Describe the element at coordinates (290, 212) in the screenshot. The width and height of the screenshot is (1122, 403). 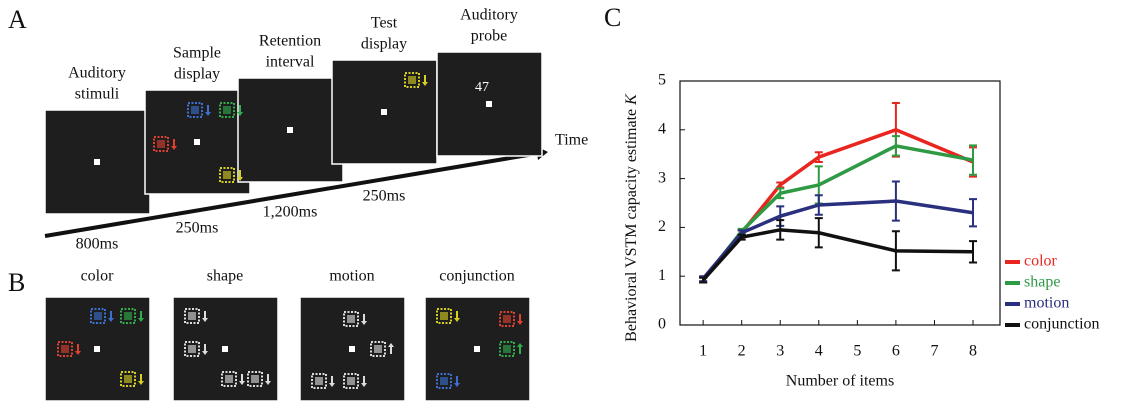
I see `duration: 1,200ms` at that location.